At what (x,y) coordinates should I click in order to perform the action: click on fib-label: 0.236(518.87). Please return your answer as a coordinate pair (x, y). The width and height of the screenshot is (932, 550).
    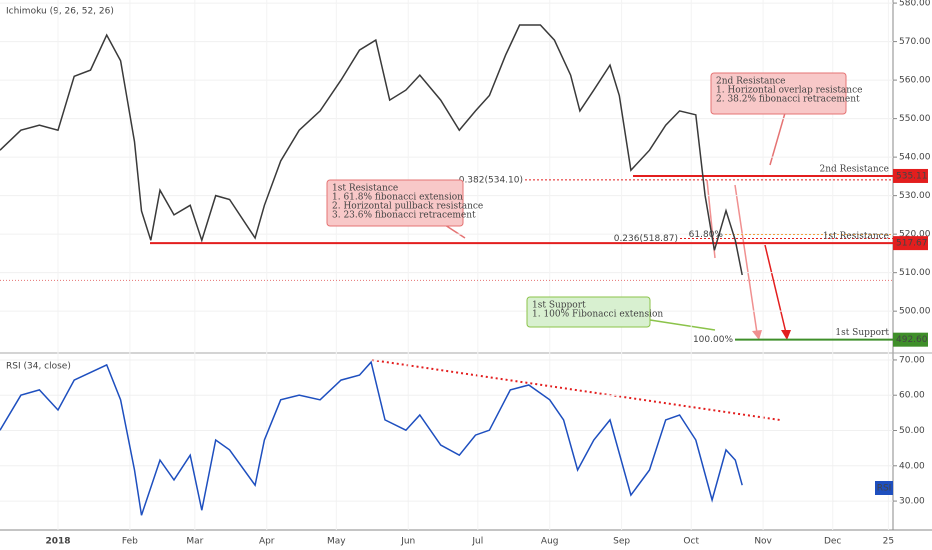
    Looking at the image, I should click on (646, 239).